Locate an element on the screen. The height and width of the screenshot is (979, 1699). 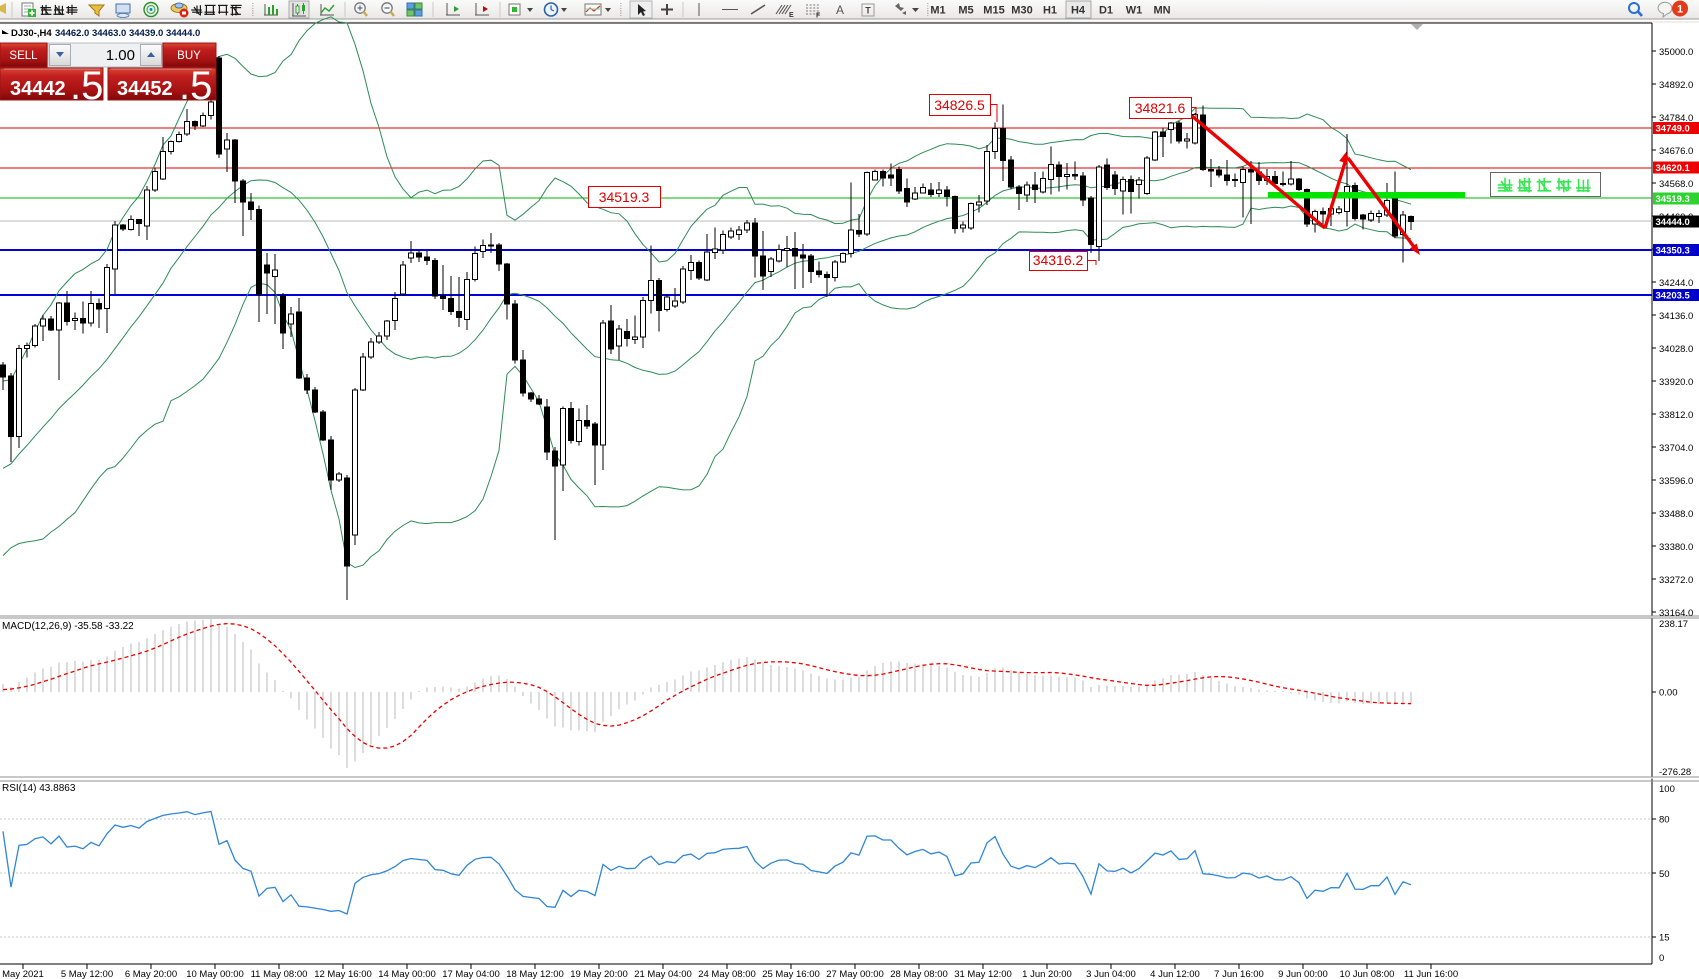
svg-text: 34892.0 is located at coordinates (1676, 85).